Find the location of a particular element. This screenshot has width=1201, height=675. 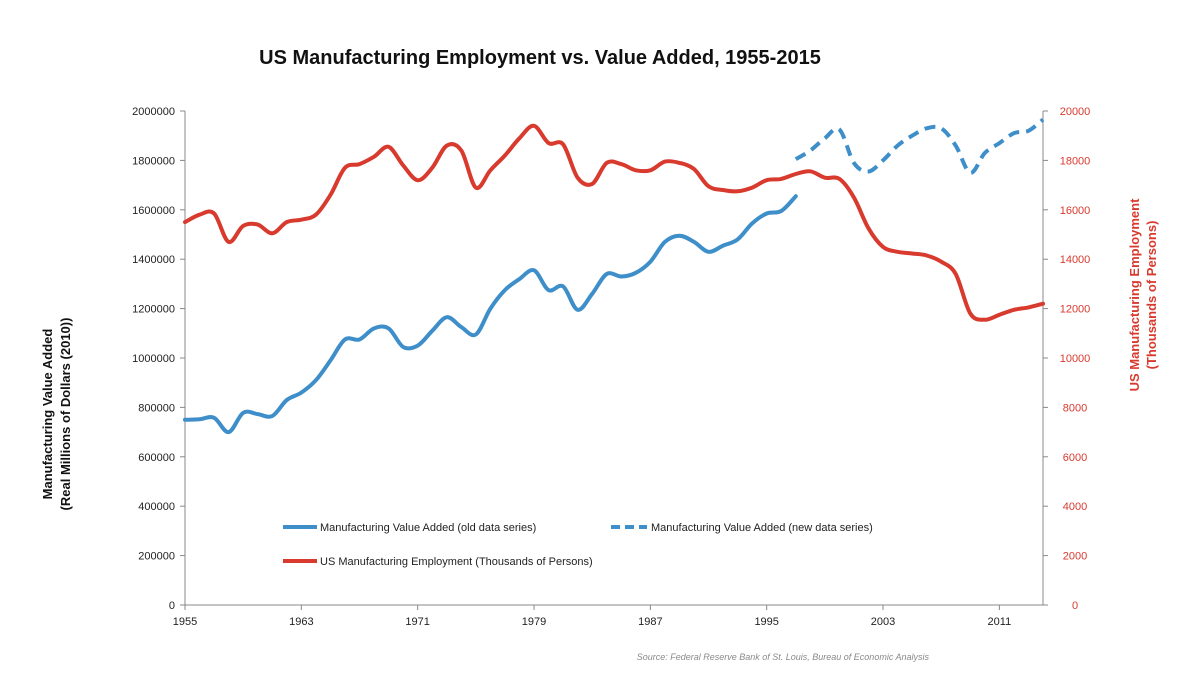

right-tick-label: 12000 is located at coordinates (1075, 310).